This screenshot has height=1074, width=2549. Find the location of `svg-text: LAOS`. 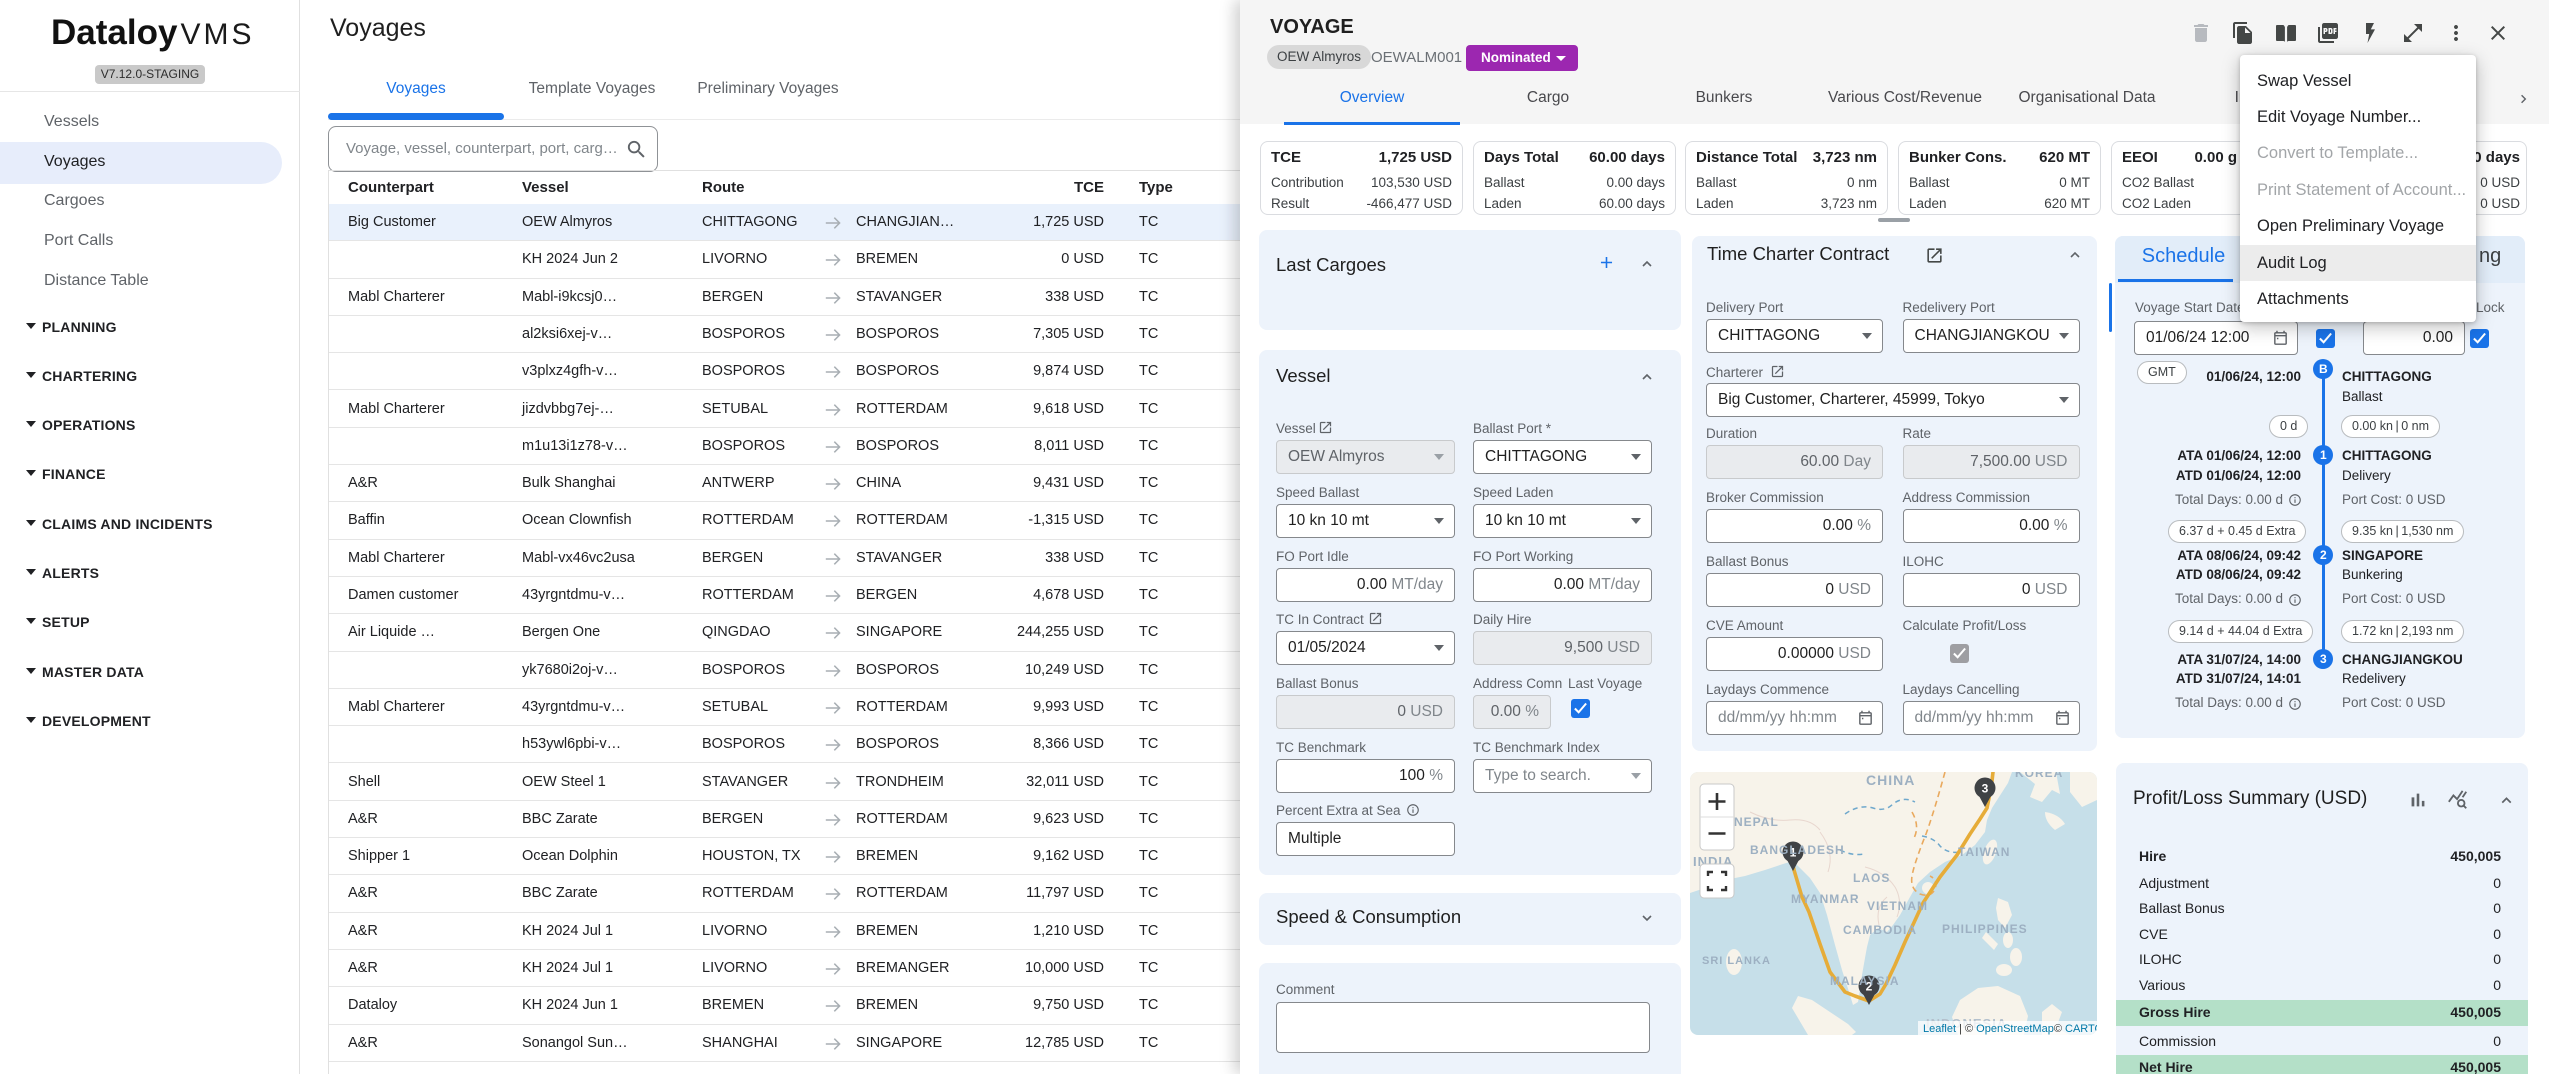

svg-text: LAOS is located at coordinates (1871, 878).